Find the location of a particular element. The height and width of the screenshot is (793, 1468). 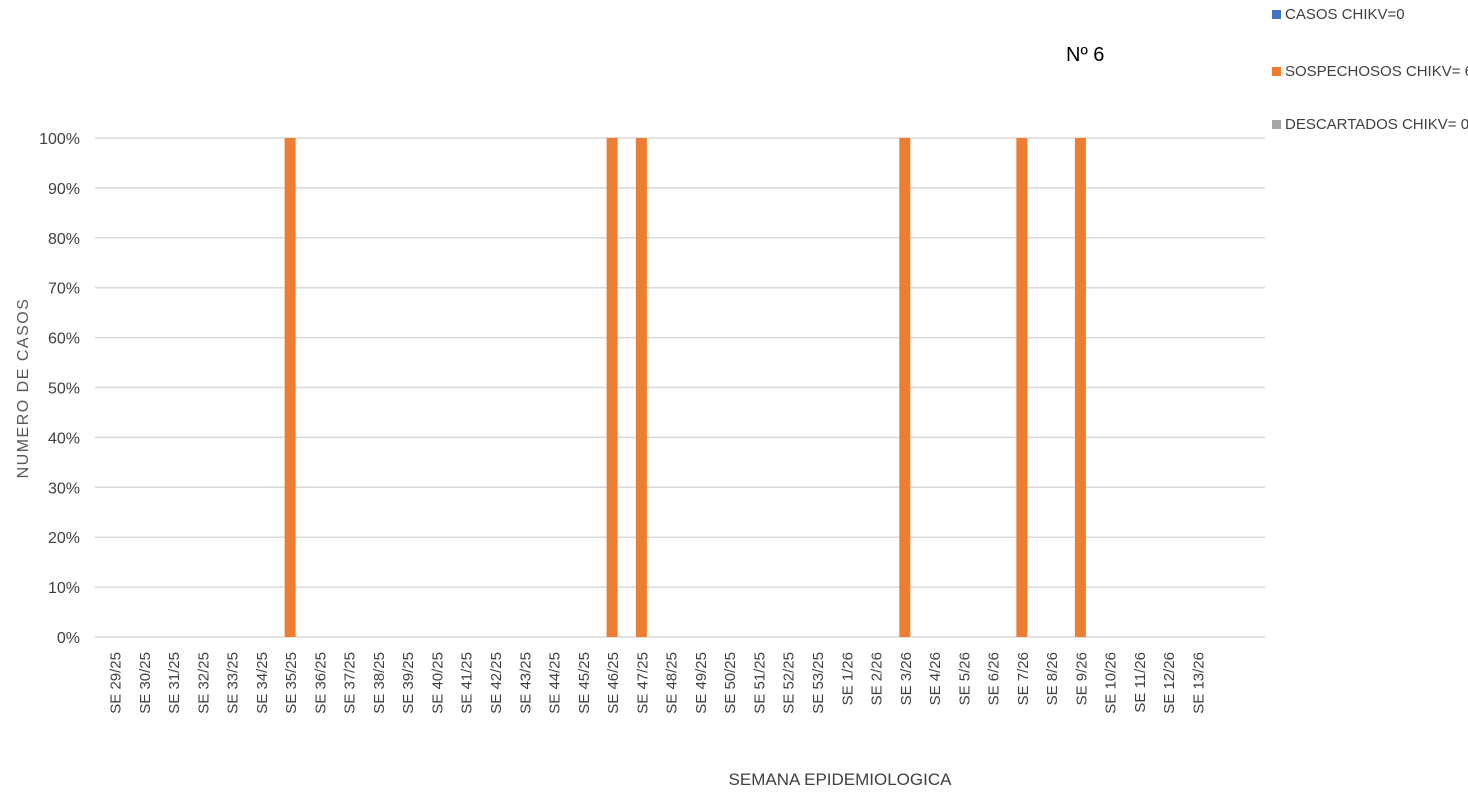

x-tick-label: SE 46/25 is located at coordinates (613, 683).